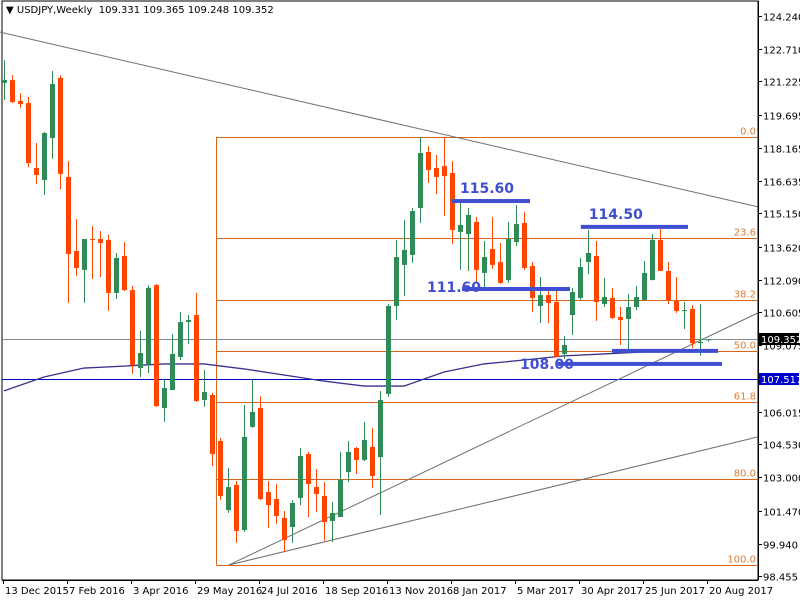  Describe the element at coordinates (675, 591) in the screenshot. I see `time-tick-label: 25 Jun 2017` at that location.